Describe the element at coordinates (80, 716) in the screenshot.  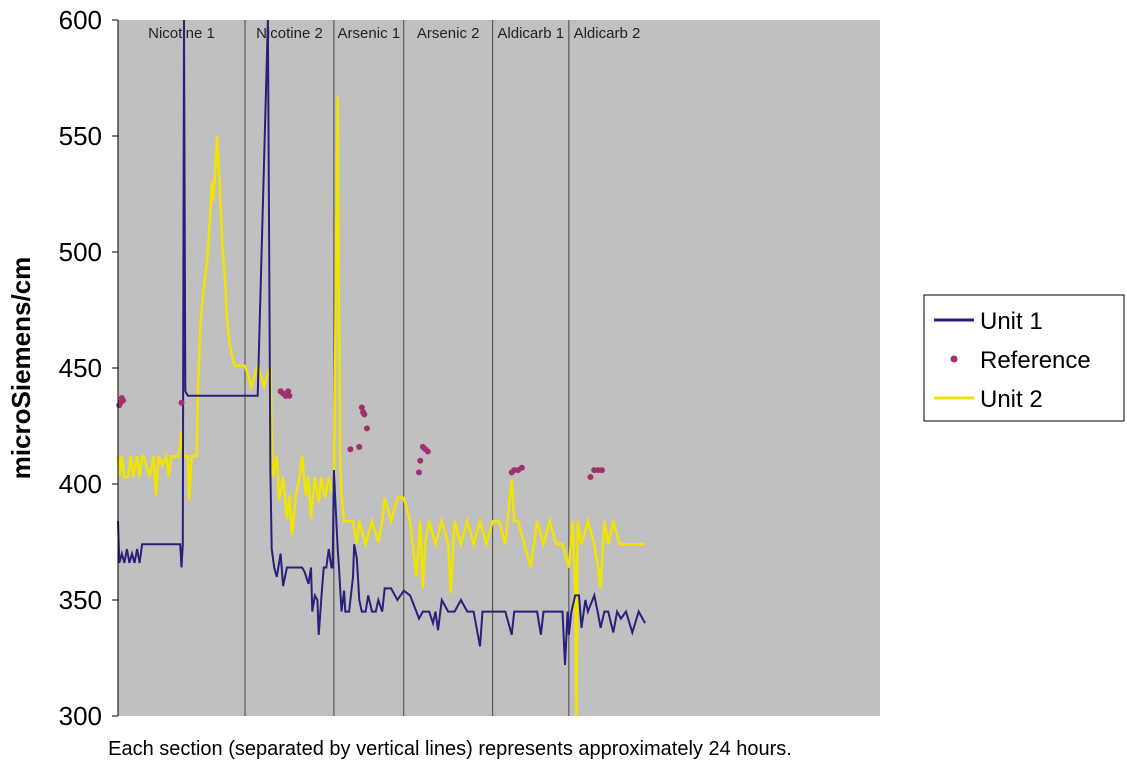
I see `y-tick-label: 300` at that location.